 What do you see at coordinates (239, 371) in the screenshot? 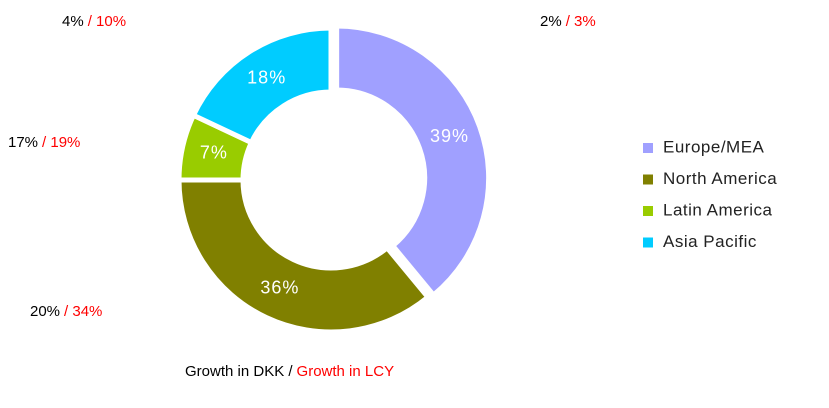
I see `footer-dkk: Growth in DKK /` at bounding box center [239, 371].